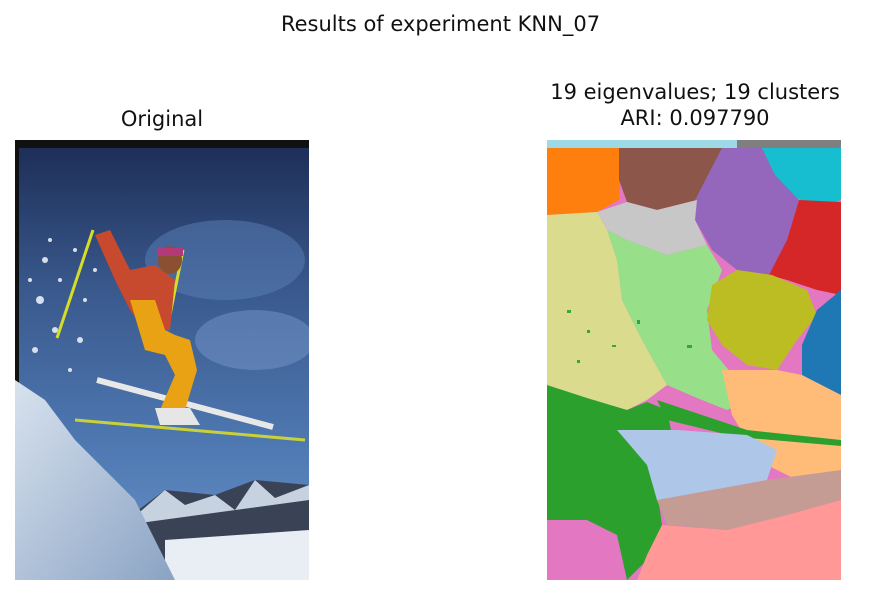 The height and width of the screenshot is (595, 881). I want to click on segmentation-title-line1: 19 eigenvalues; 19 clusters, so click(695, 92).